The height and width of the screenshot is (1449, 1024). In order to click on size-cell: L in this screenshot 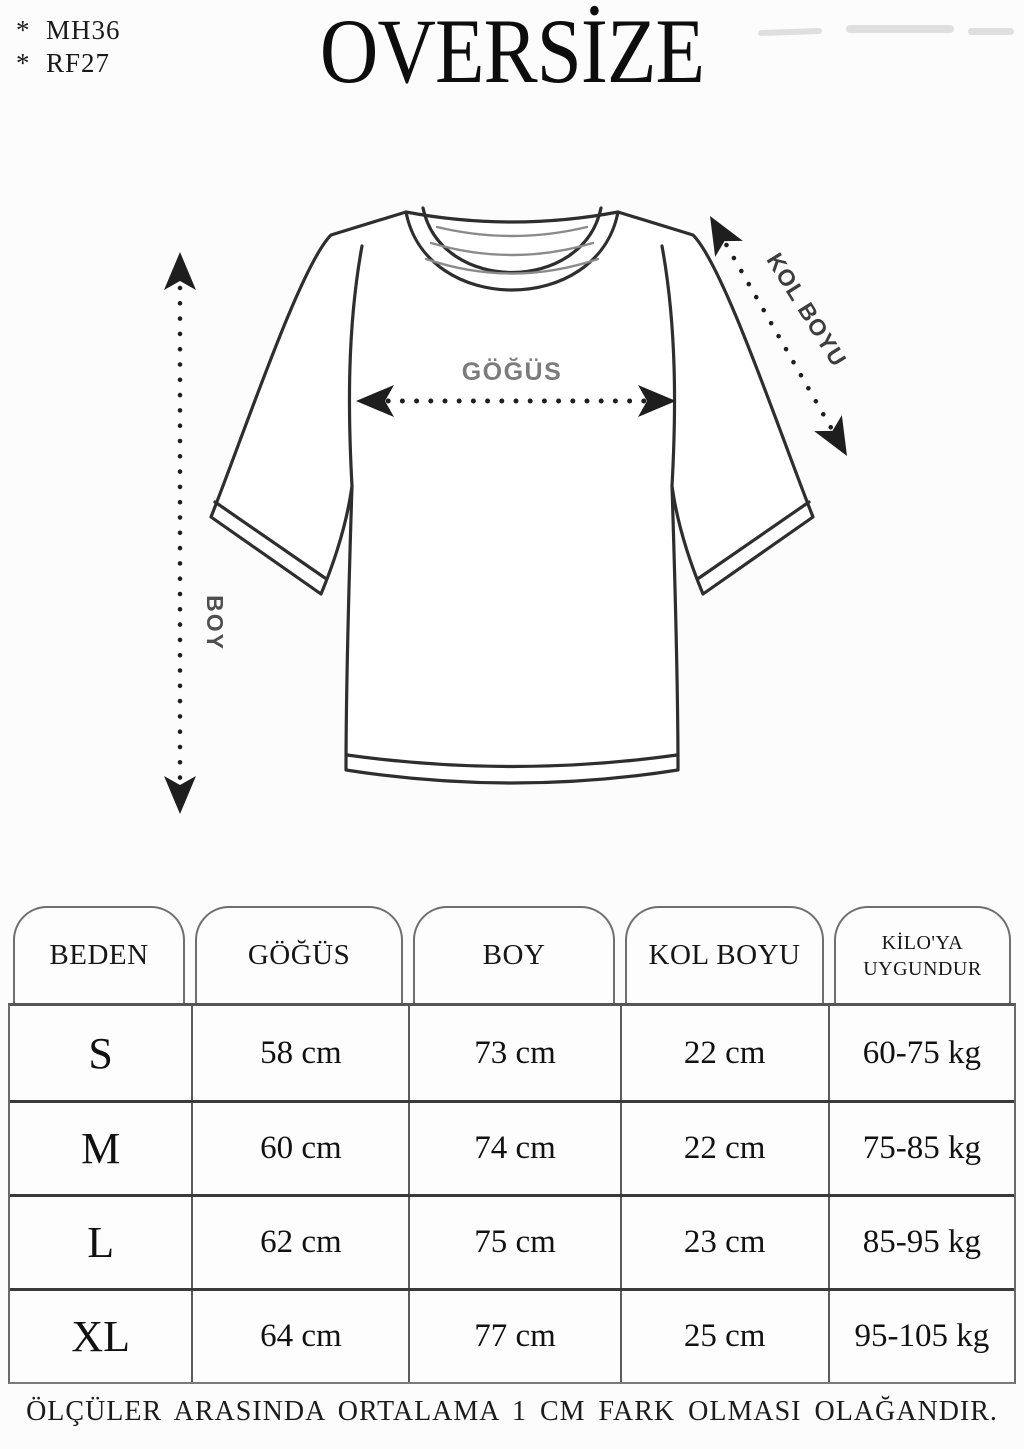, I will do `click(101, 1242)`.